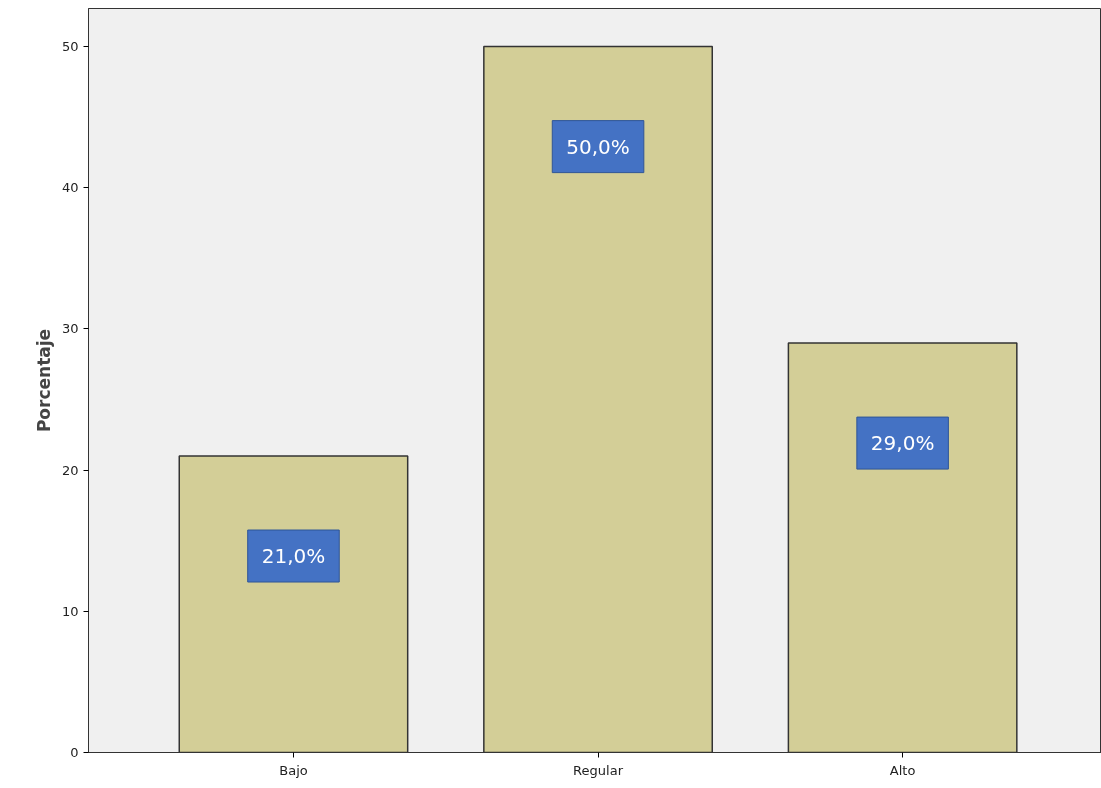 The height and width of the screenshot is (788, 1101). I want to click on y-tick-label: 0, so click(74, 752).